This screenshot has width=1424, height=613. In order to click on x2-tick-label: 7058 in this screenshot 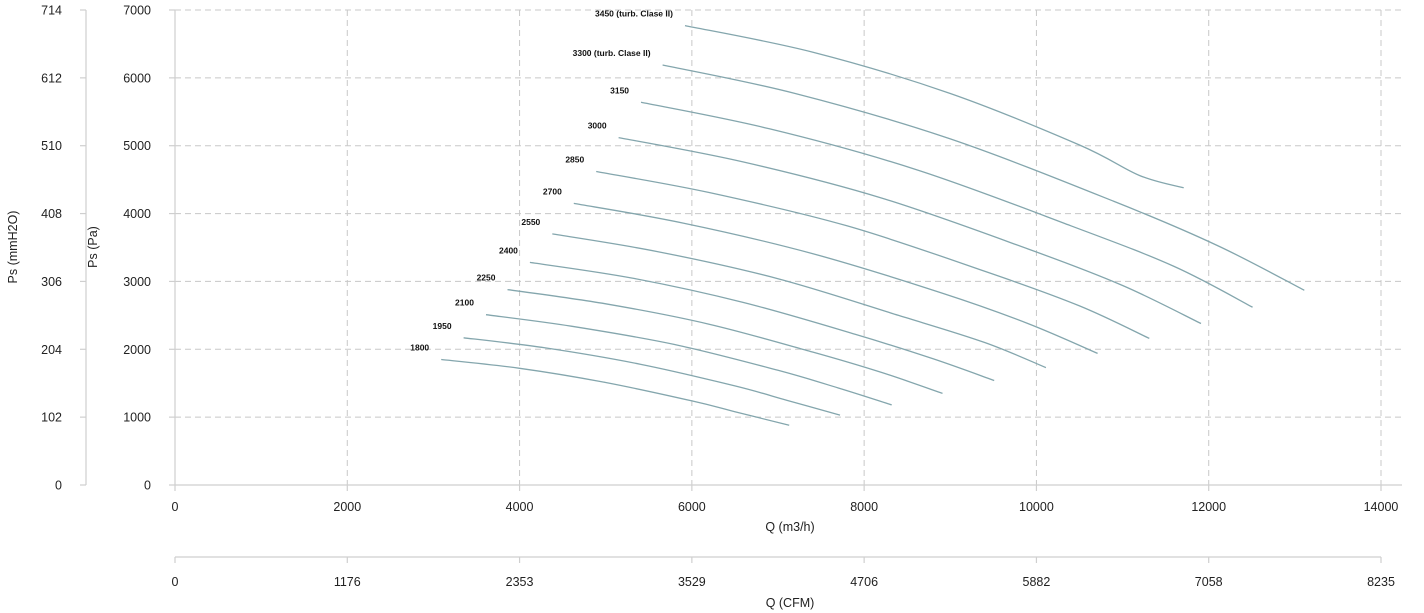, I will do `click(1209, 582)`.